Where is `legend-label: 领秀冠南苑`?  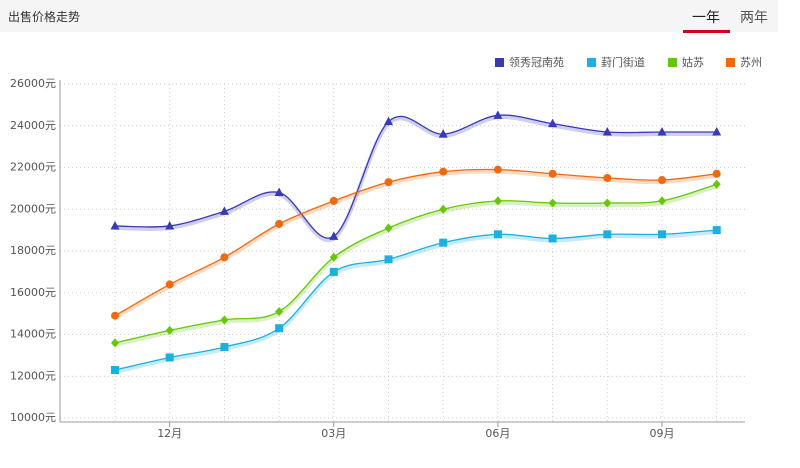 legend-label: 领秀冠南苑 is located at coordinates (536, 62).